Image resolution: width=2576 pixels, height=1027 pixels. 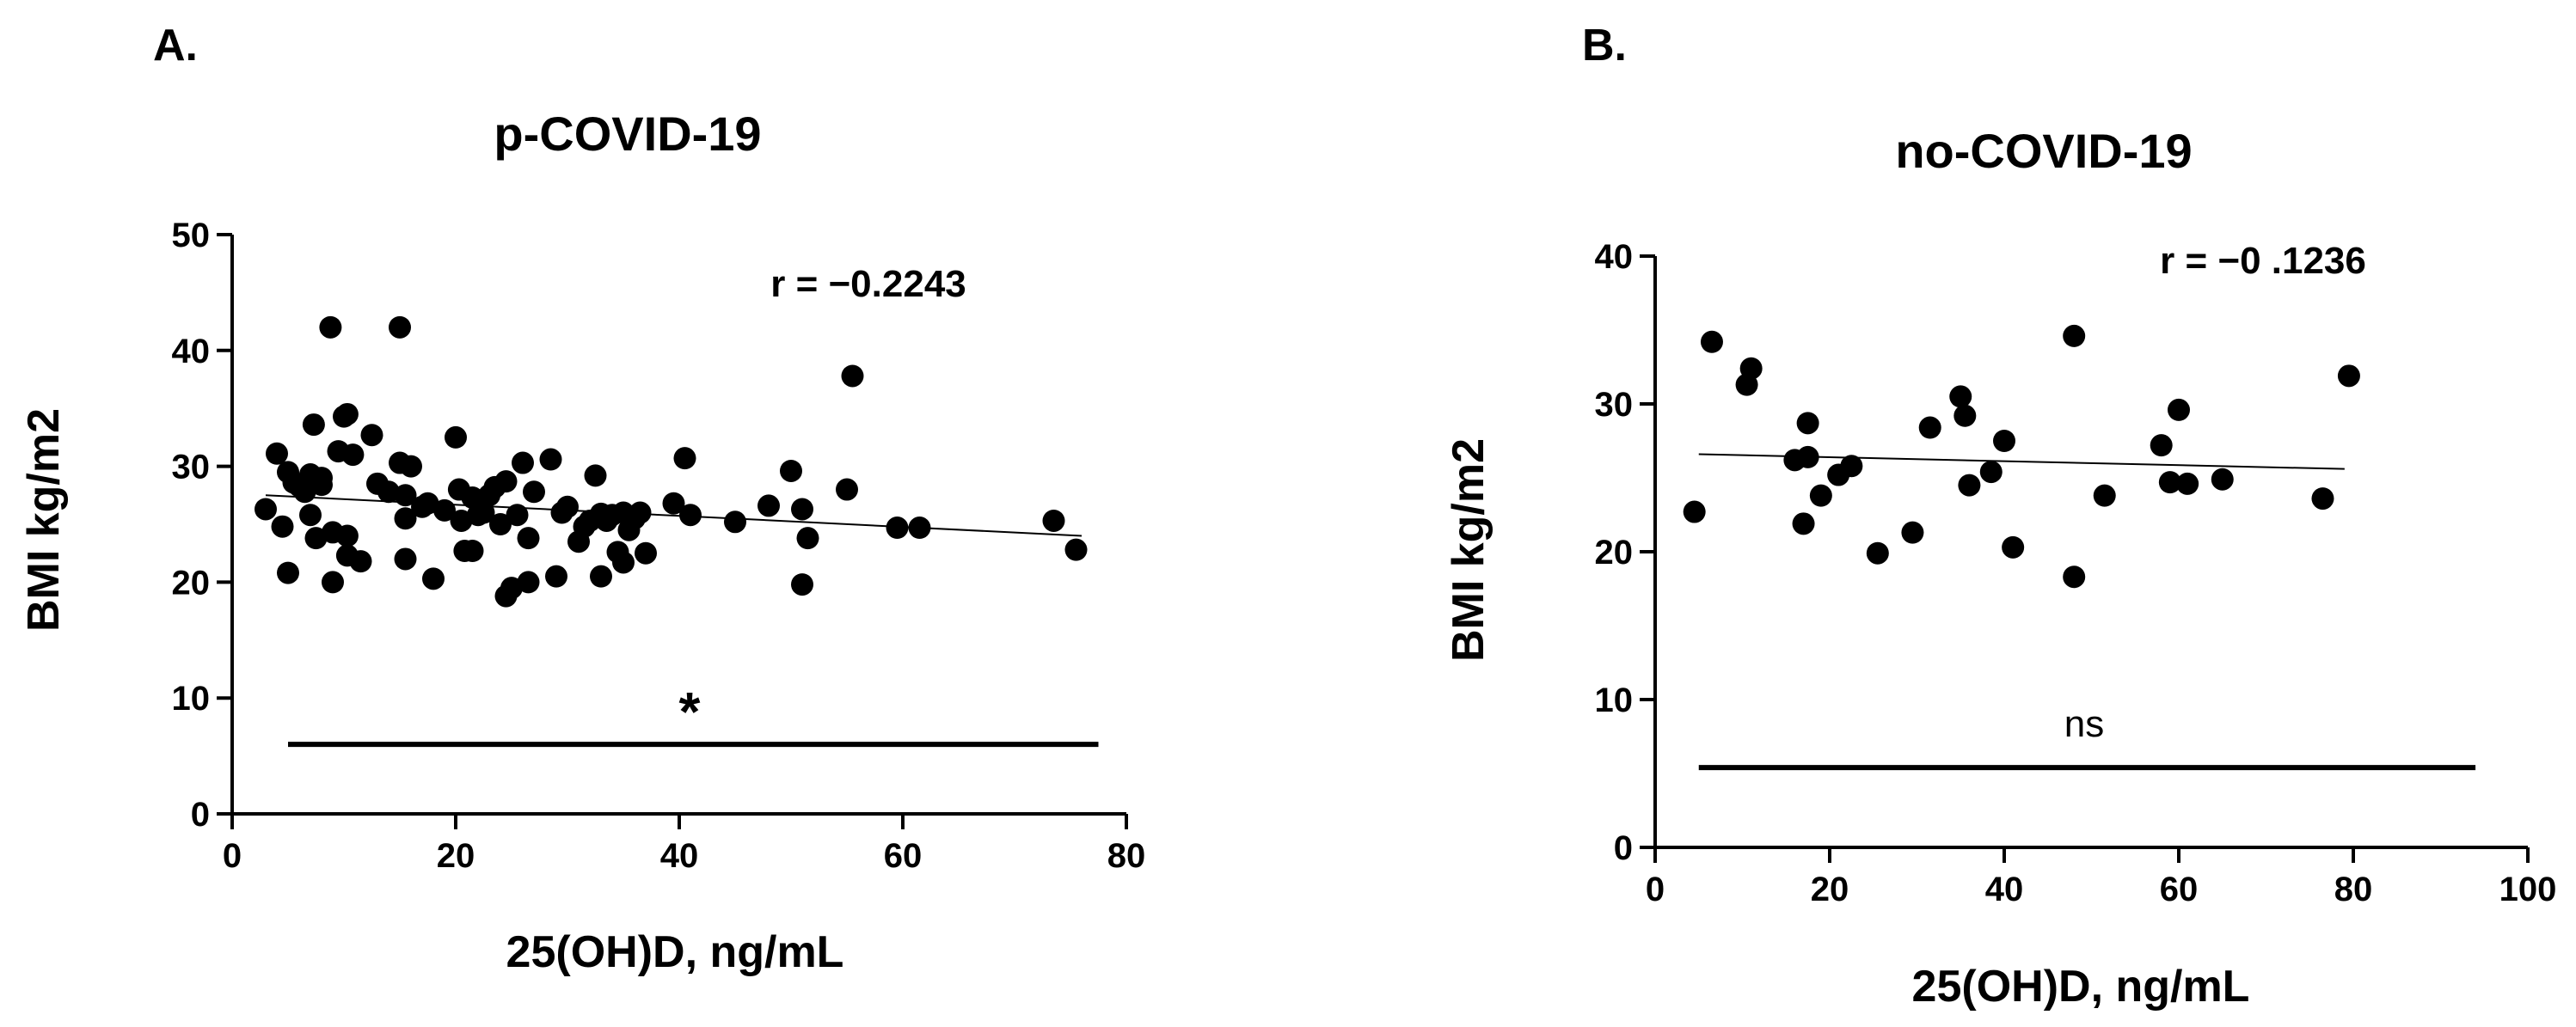 I want to click on panel-b-x-tick-label: 40, so click(x=2004, y=889).